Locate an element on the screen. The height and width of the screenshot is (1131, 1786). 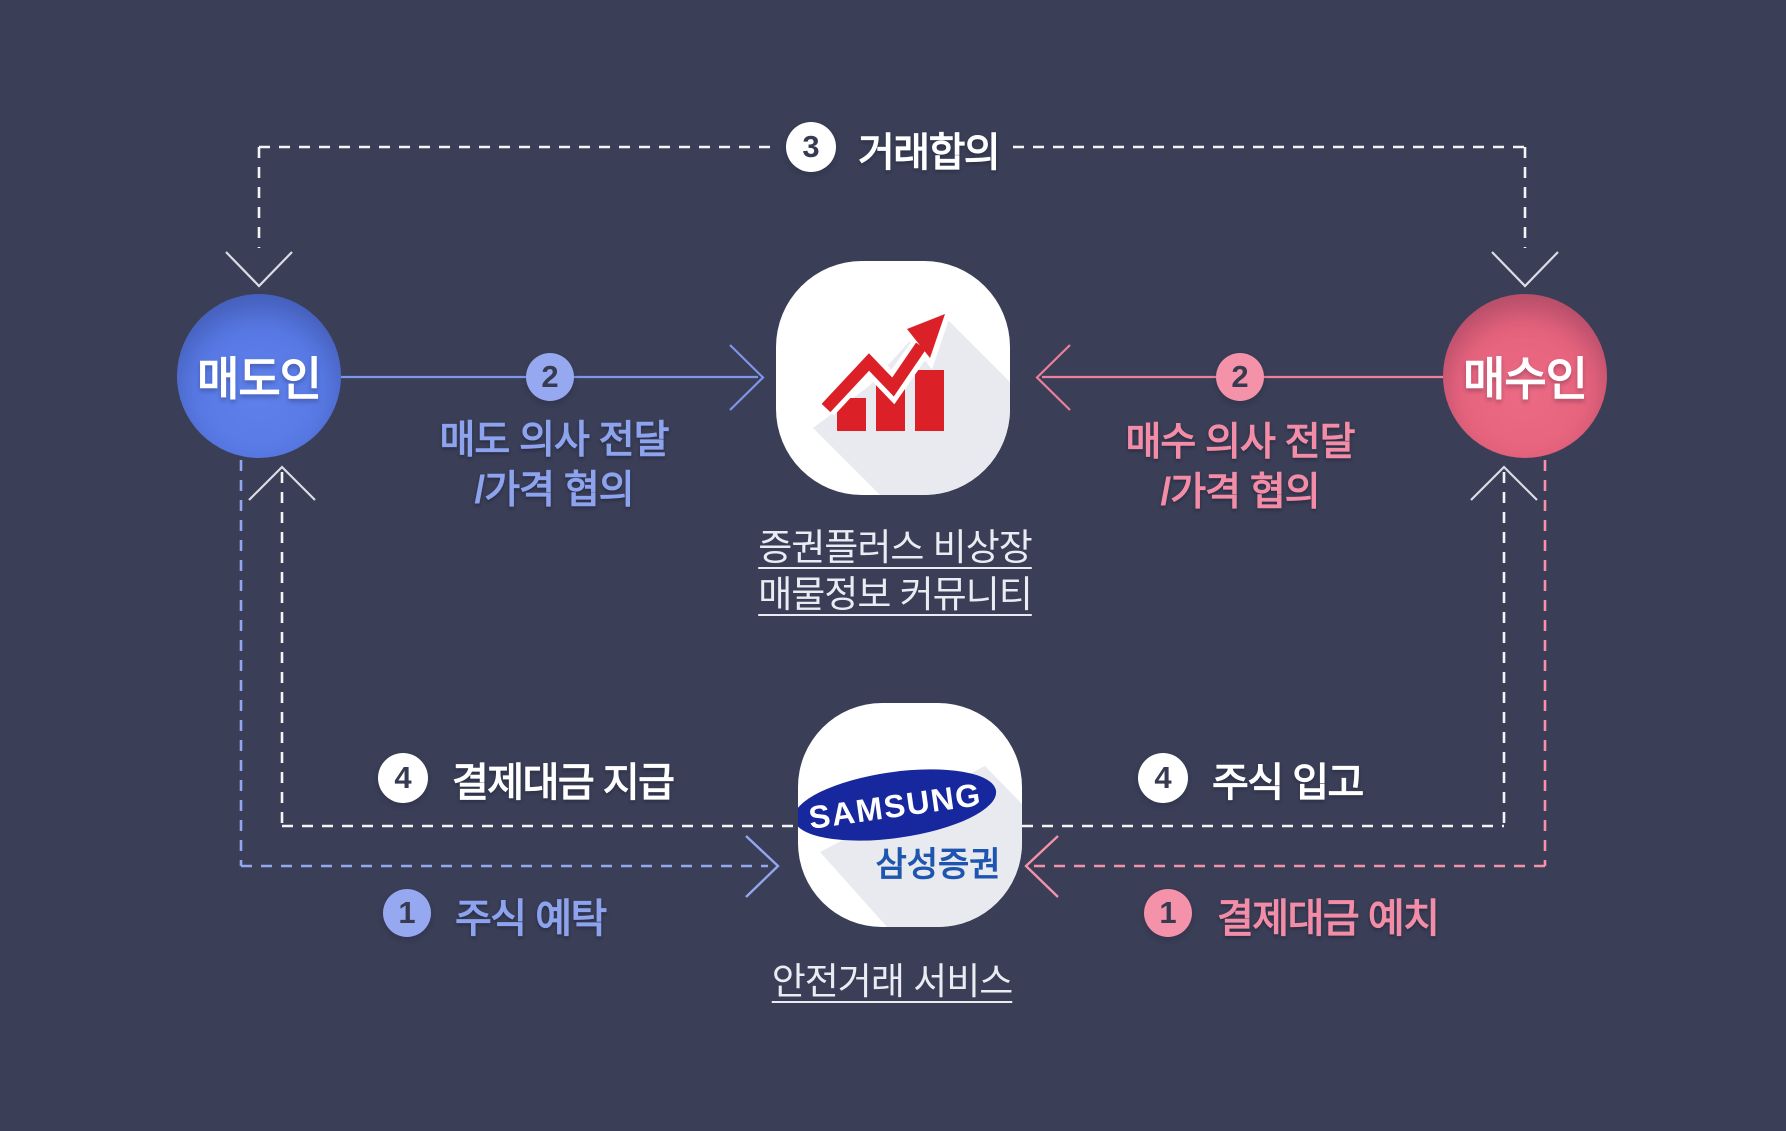
buyer-label: 매수인 is located at coordinates (1525, 379).